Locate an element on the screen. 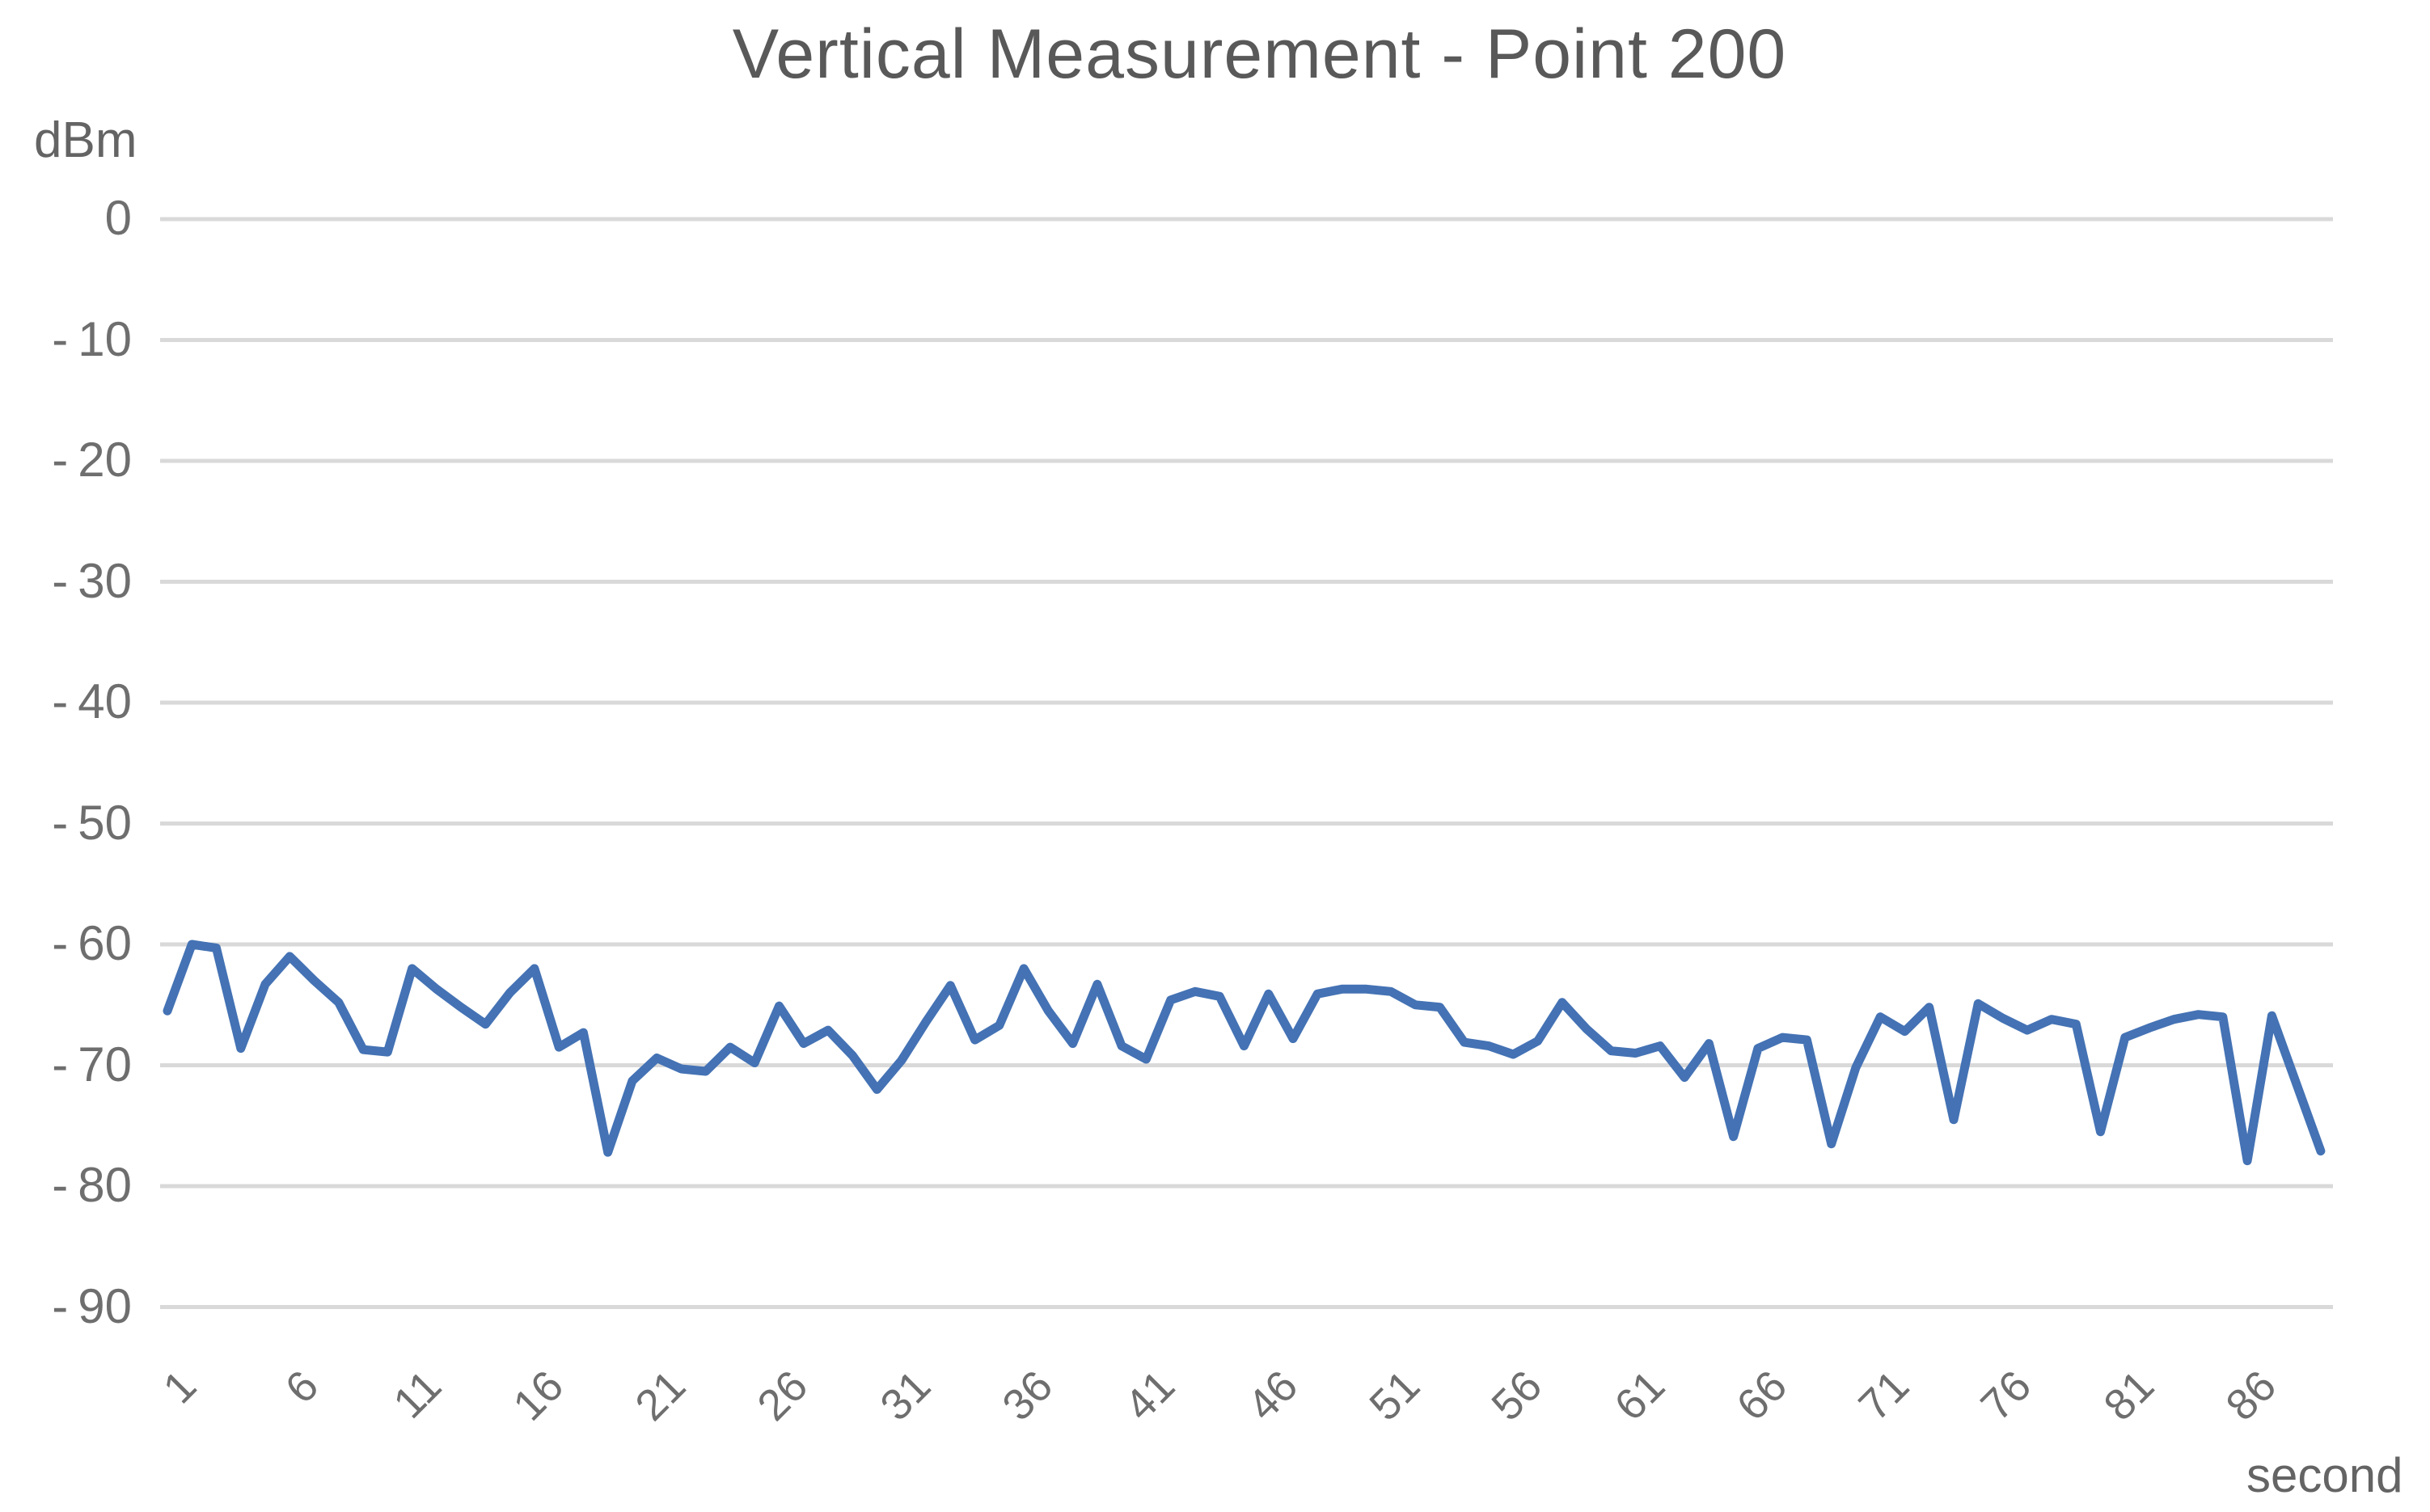 This screenshot has height=1512, width=2430. y-tick-label: - 90 is located at coordinates (92, 1305).